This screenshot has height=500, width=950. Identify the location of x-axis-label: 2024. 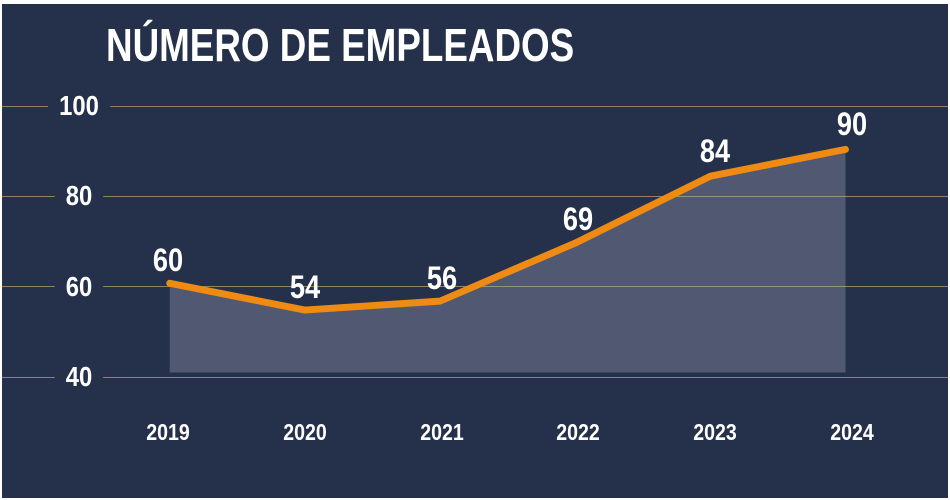
(852, 432).